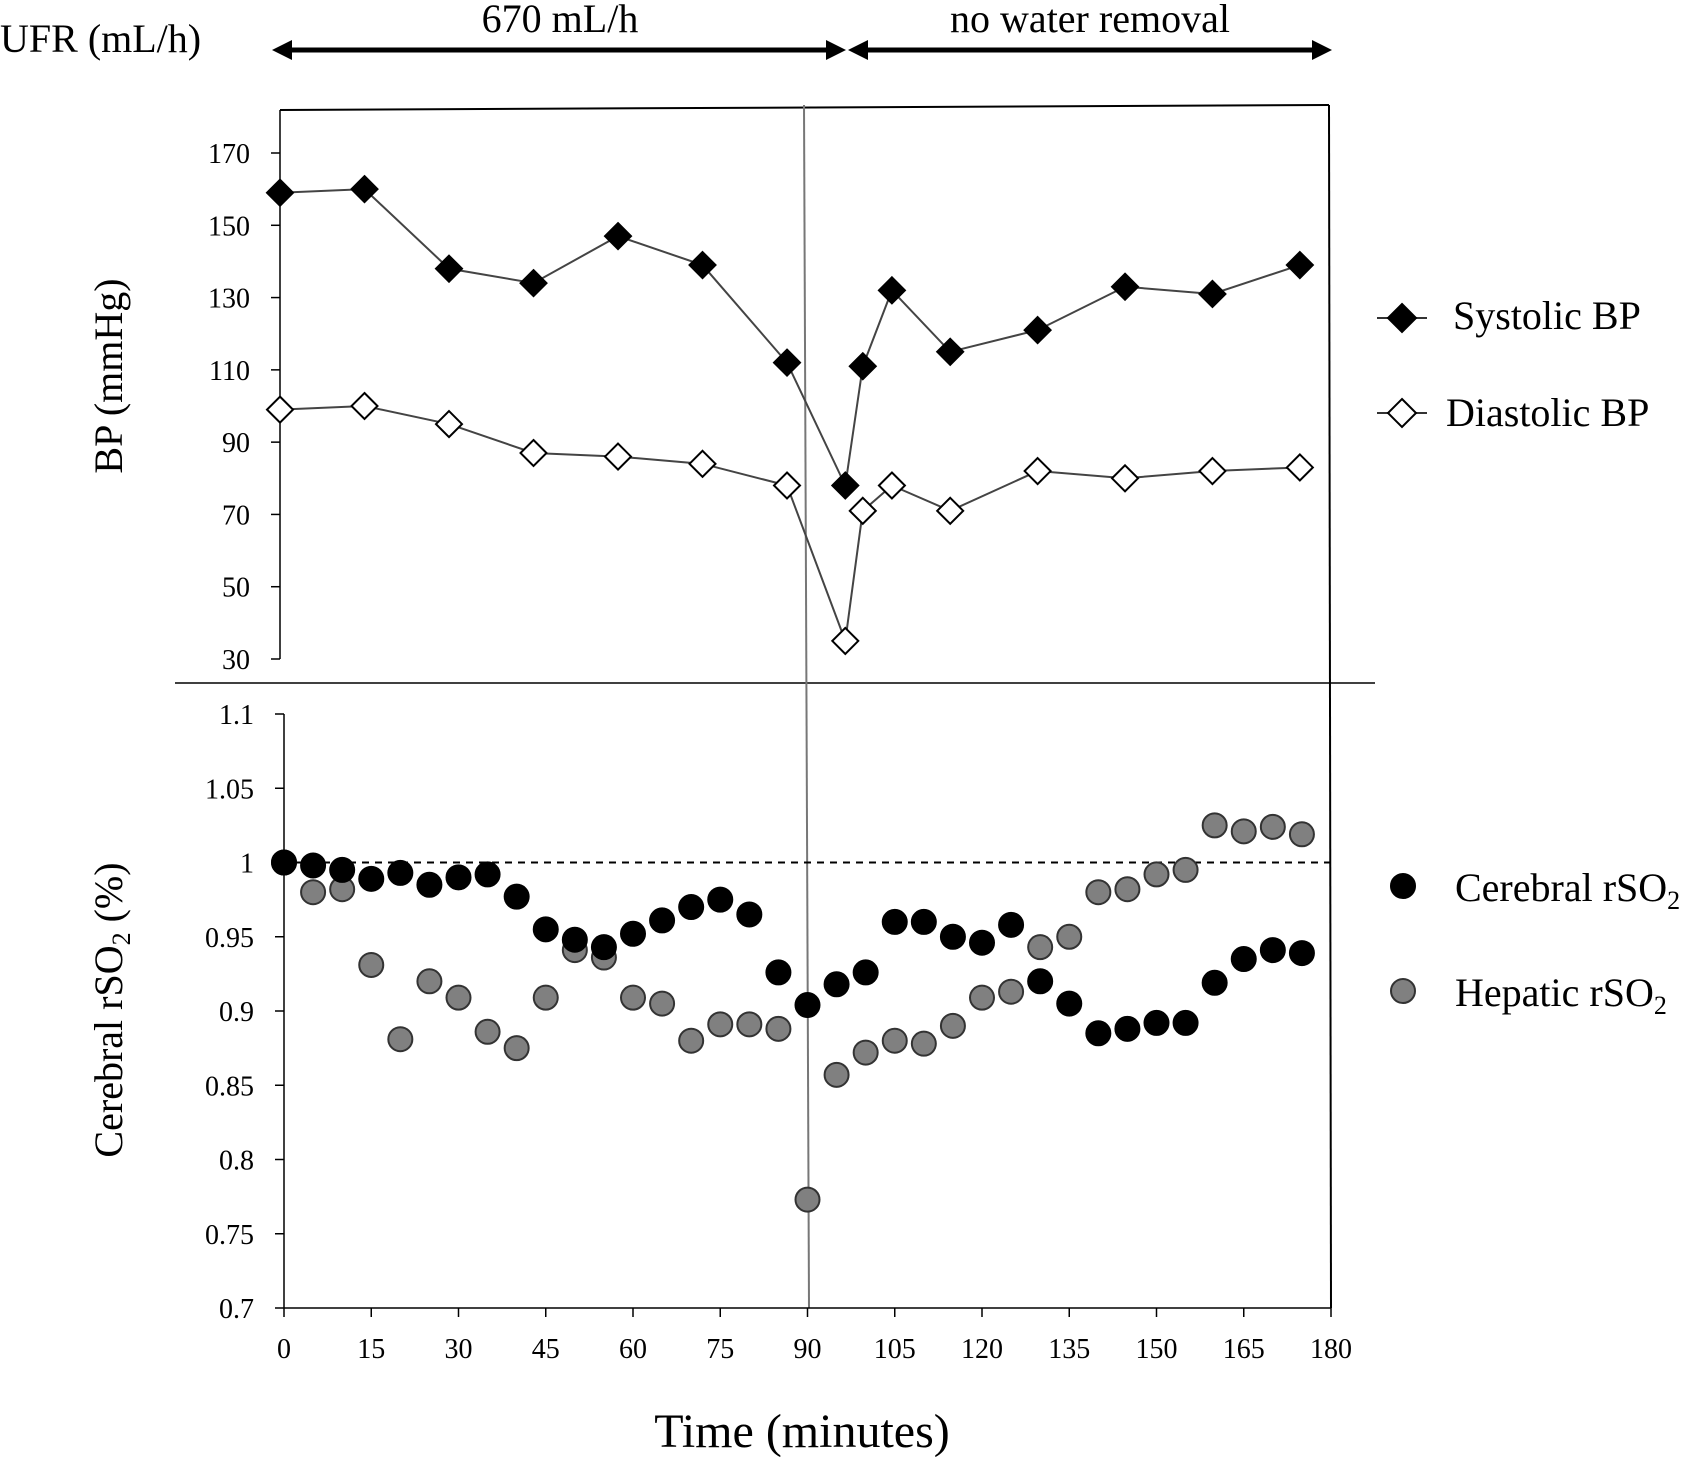 The height and width of the screenshot is (1457, 1701). What do you see at coordinates (229, 789) in the screenshot?
I see `rso2-ytick-label: 1.05` at bounding box center [229, 789].